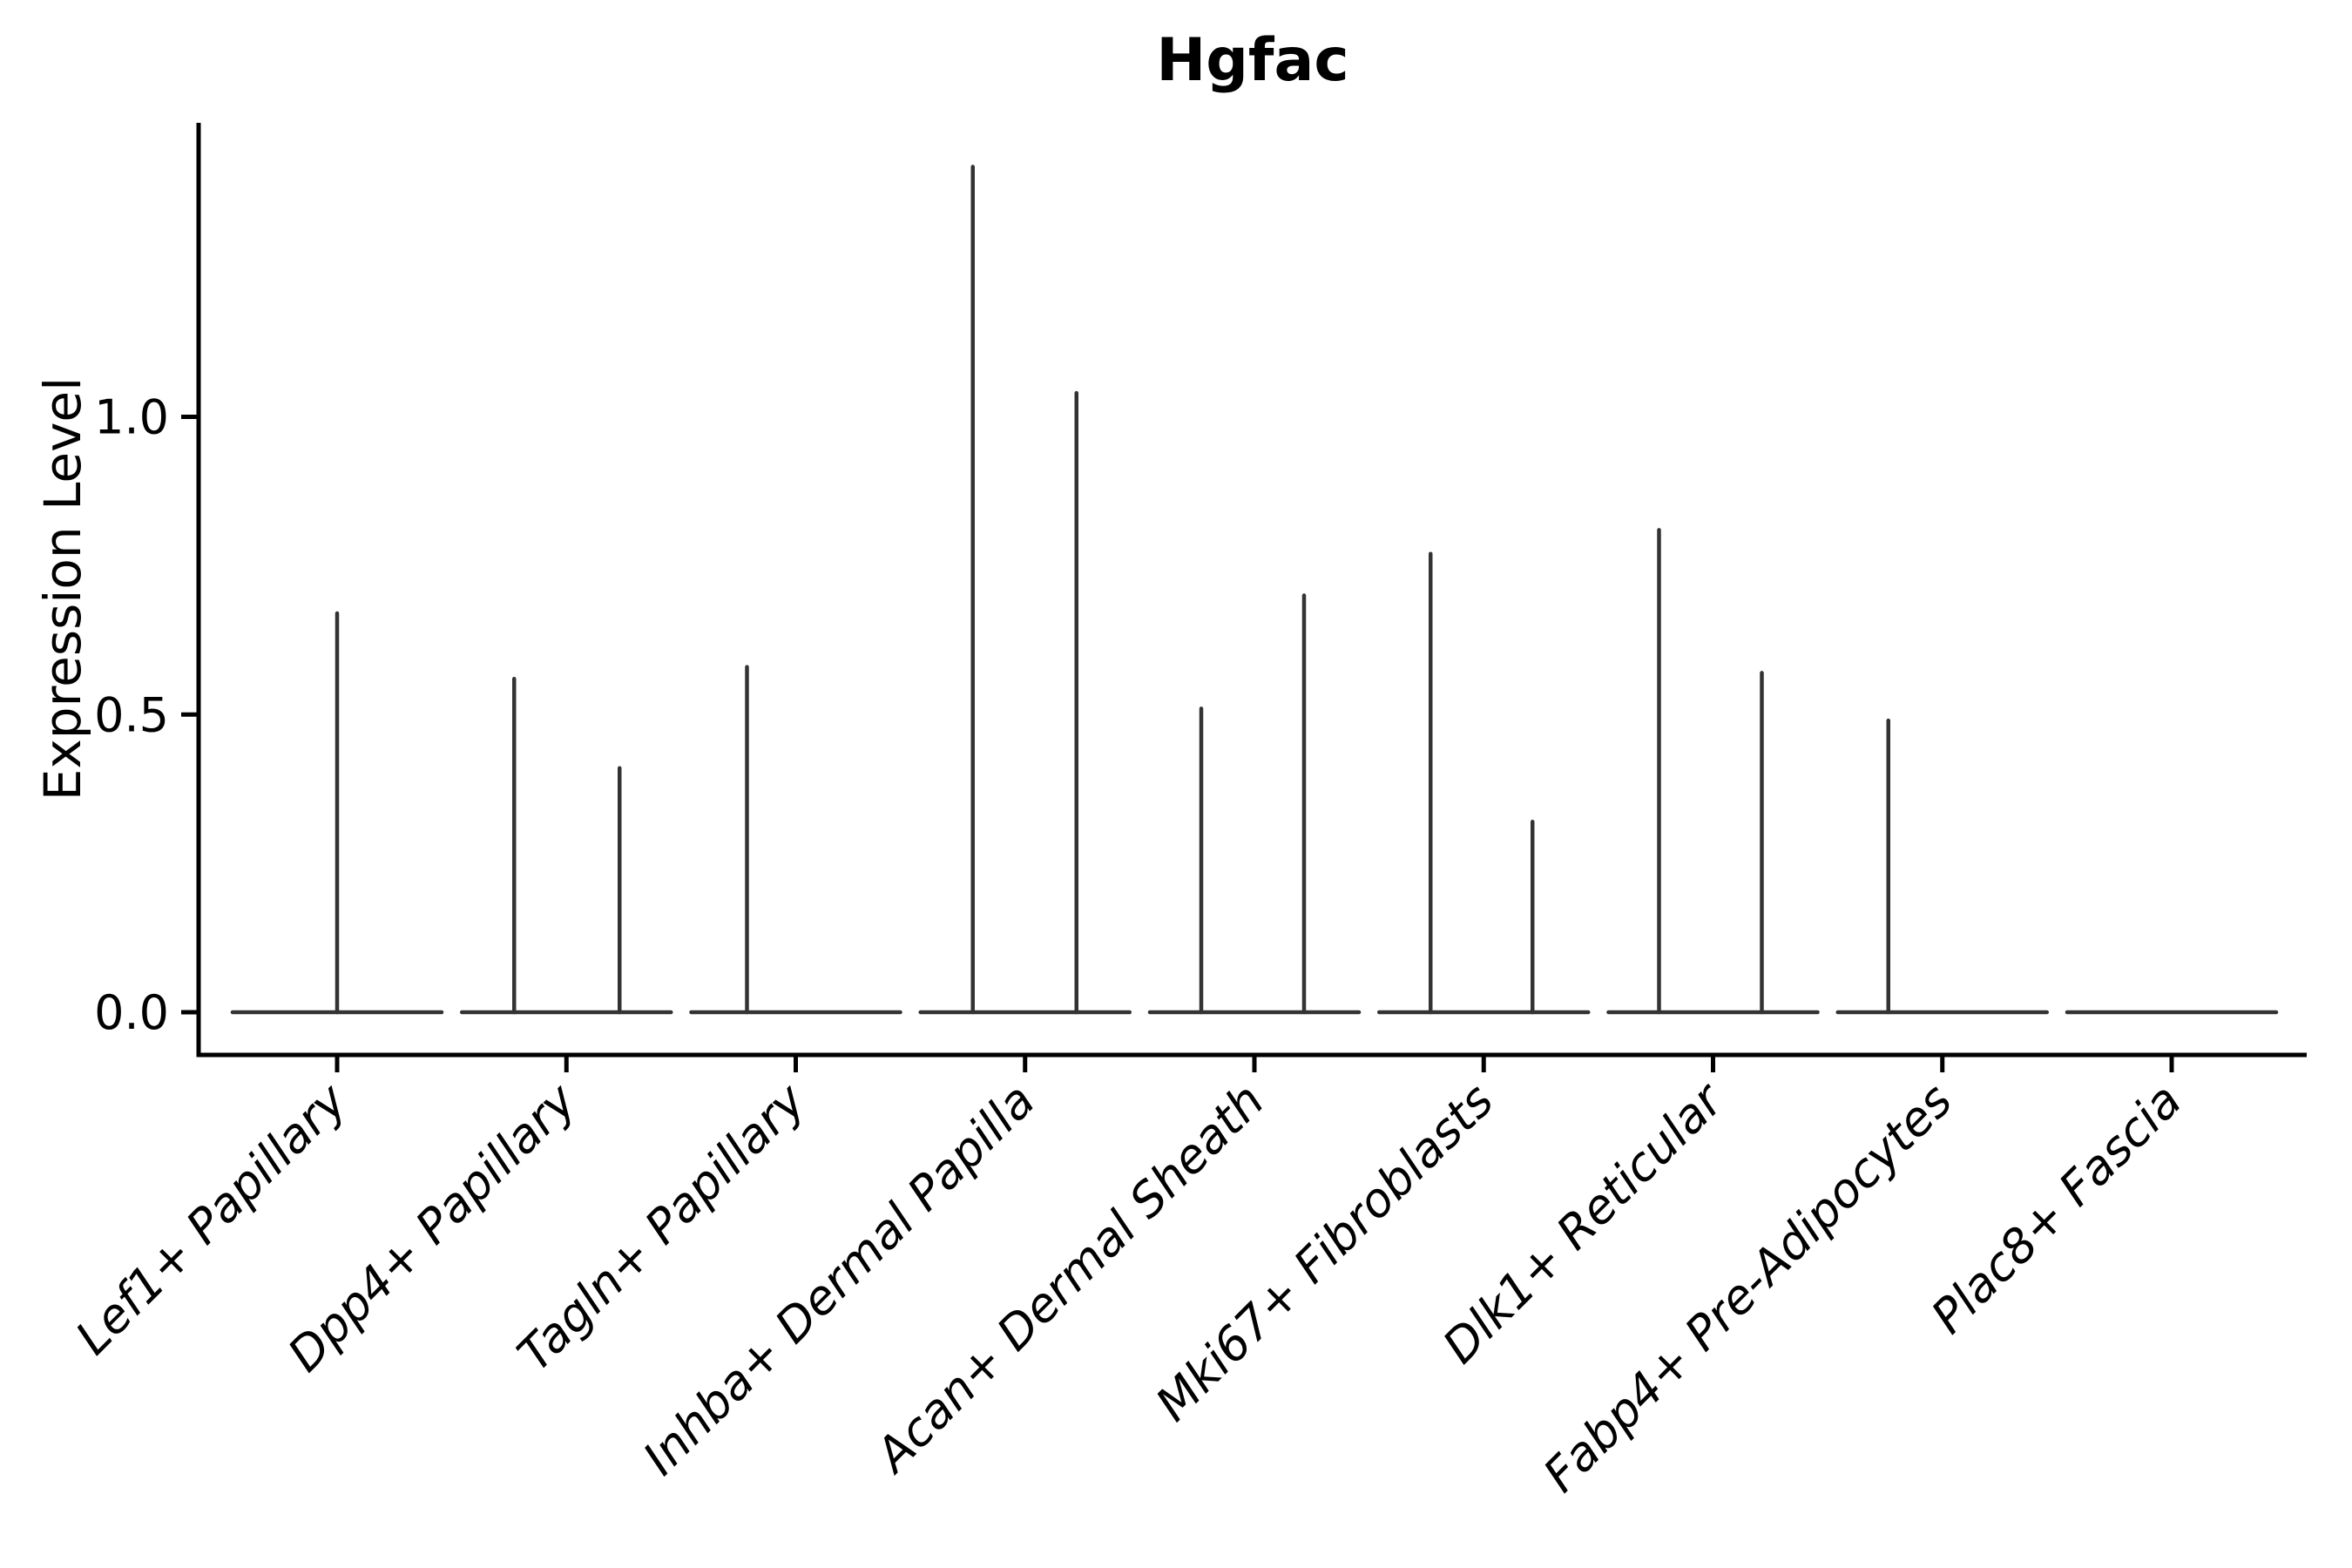 The width and height of the screenshot is (2352, 1568). Describe the element at coordinates (1748, 1288) in the screenshot. I see `x-tick-label: Fabp4+ Pre-Adipocytes` at that location.